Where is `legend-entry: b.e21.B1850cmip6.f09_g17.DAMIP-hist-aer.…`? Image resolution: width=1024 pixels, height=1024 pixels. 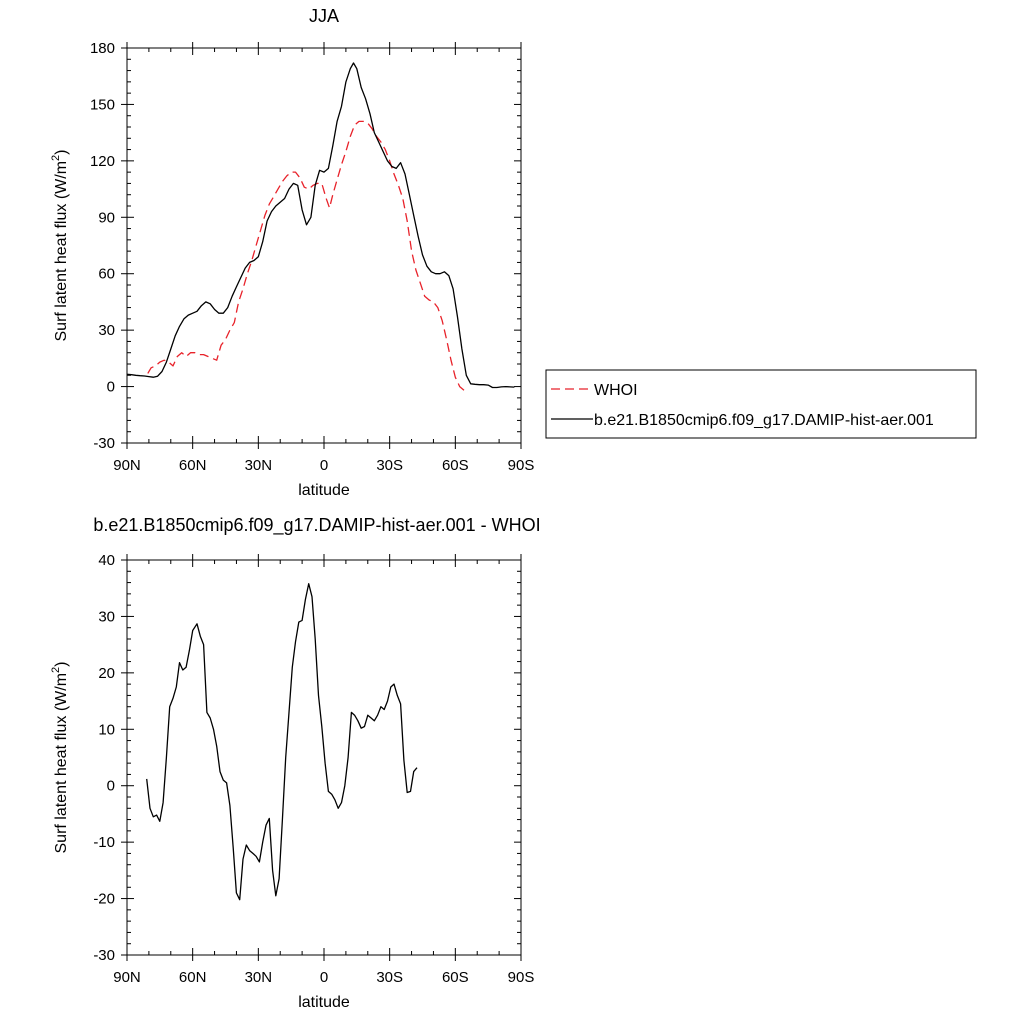
legend-entry: b.e21.B1850cmip6.f09_g17.DAMIP-hist-aer.… is located at coordinates (764, 420).